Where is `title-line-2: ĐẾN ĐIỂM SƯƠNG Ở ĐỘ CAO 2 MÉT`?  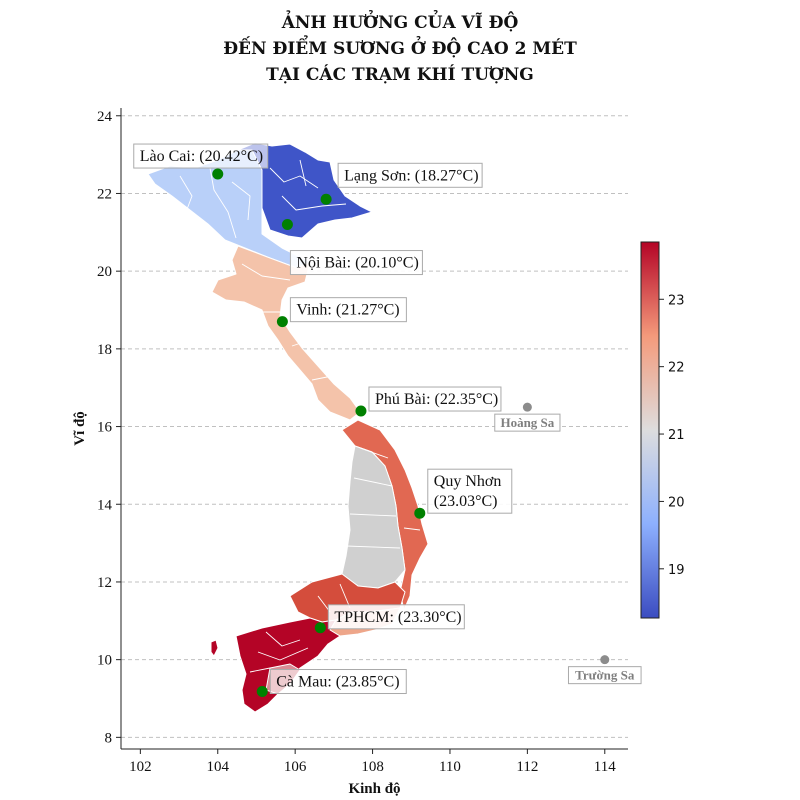 title-line-2: ĐẾN ĐIỂM SƯƠNG Ở ĐỘ CAO 2 MÉT is located at coordinates (400, 49).